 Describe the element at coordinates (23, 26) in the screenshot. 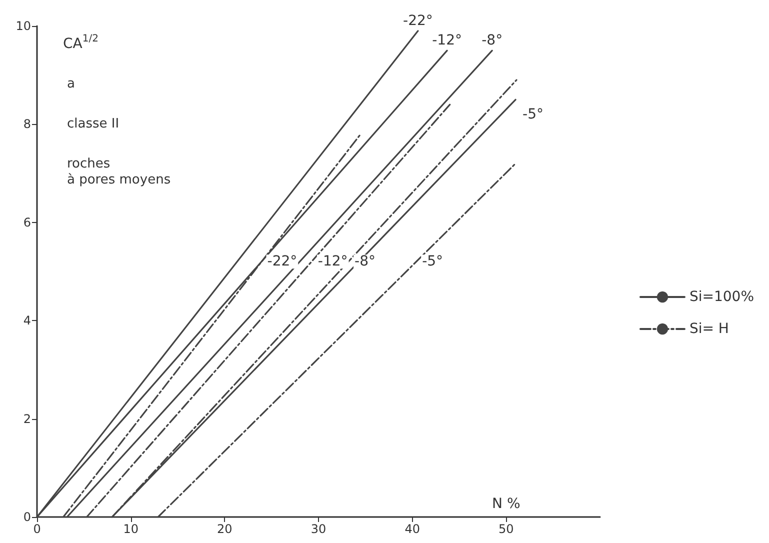

I see `y-tick-label: 10` at that location.